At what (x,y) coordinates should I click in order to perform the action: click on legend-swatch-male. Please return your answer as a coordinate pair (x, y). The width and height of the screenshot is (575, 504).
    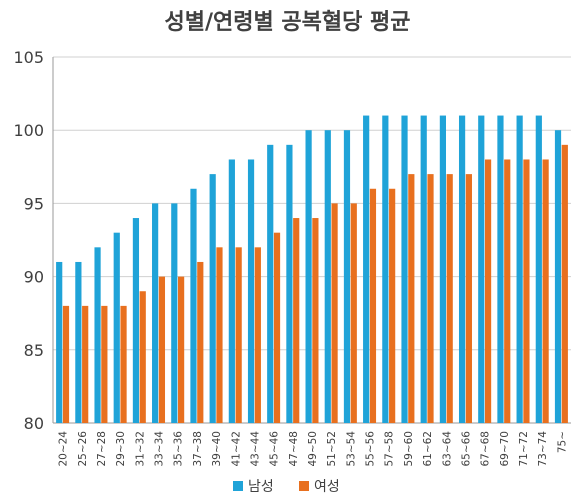
    Looking at the image, I should click on (238, 486).